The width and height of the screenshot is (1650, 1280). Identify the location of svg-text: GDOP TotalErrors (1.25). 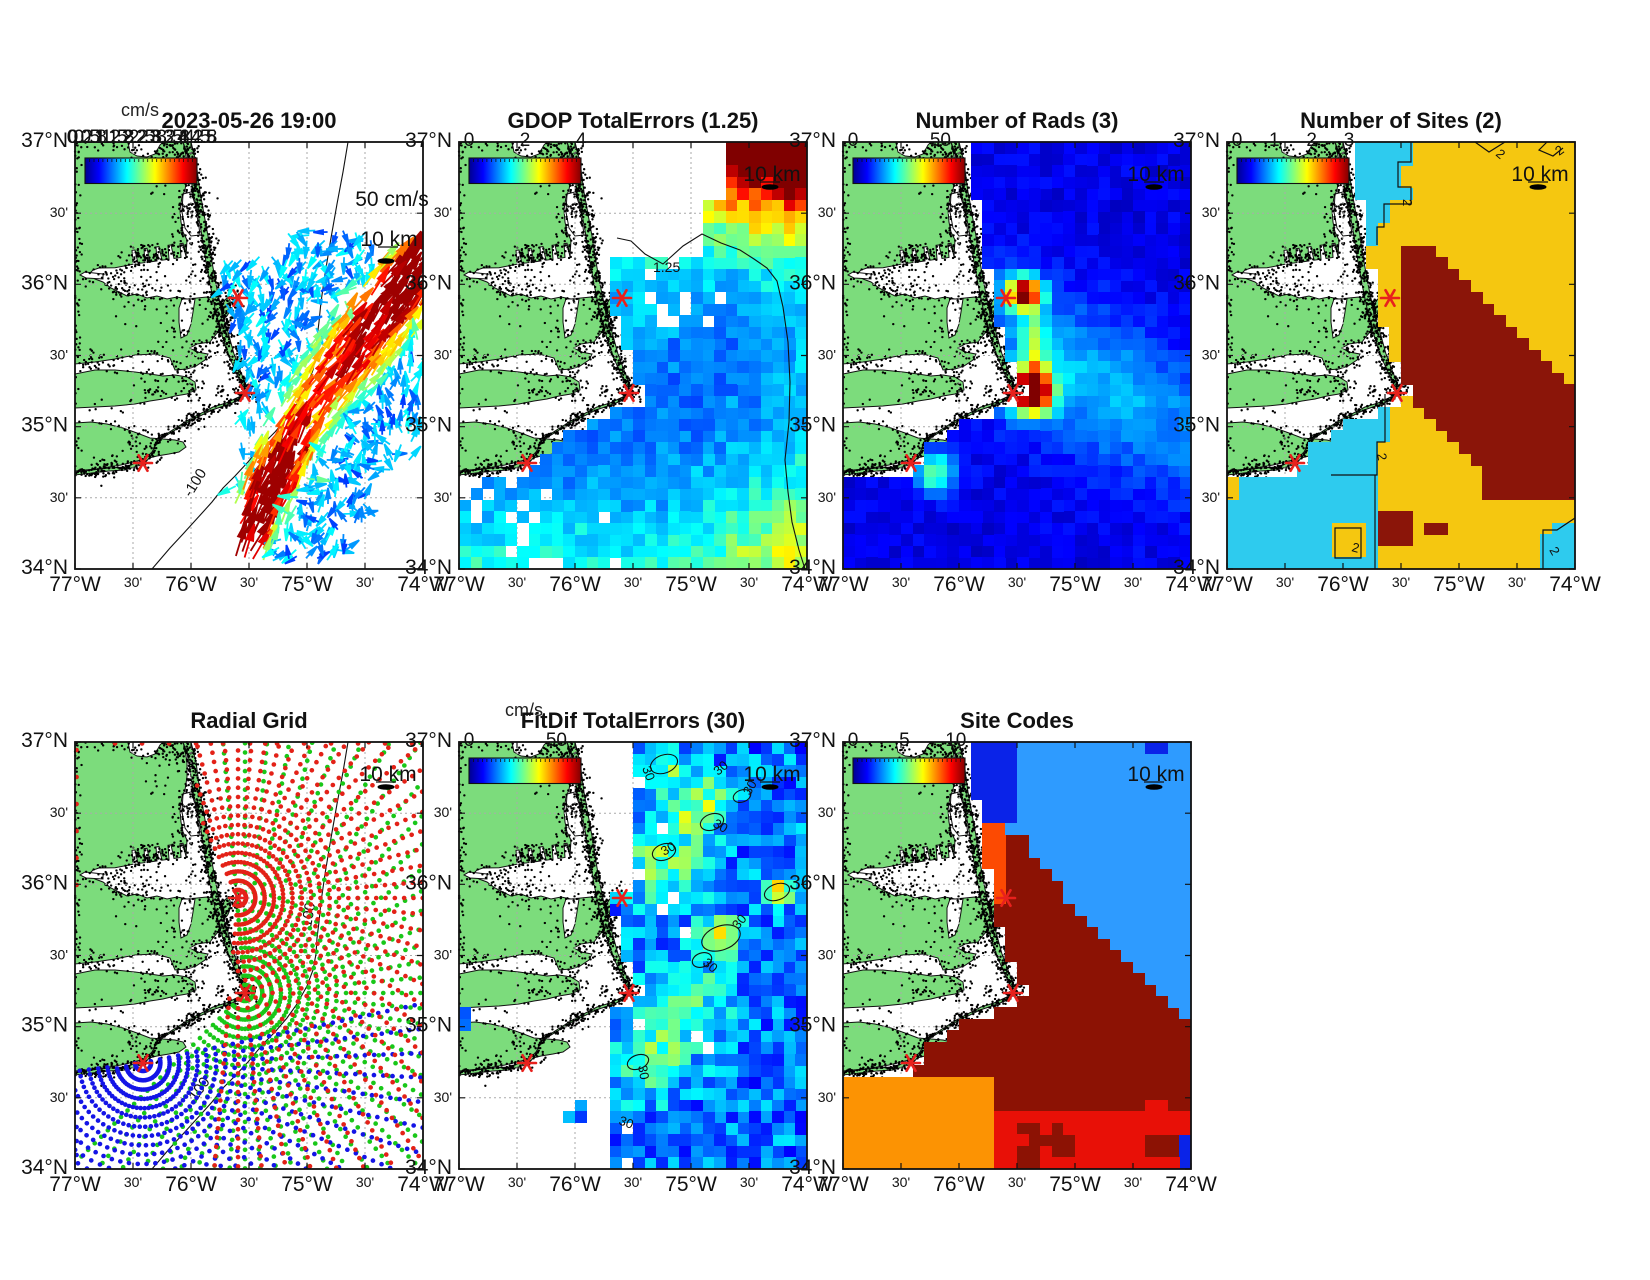
(632, 120).